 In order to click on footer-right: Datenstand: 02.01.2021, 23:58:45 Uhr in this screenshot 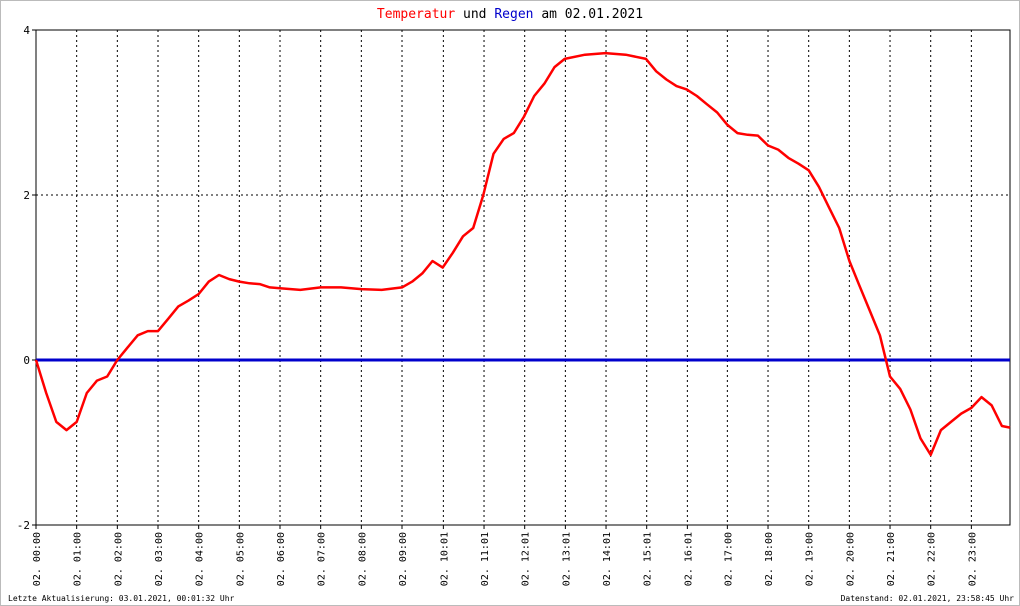, I will do `click(928, 598)`.